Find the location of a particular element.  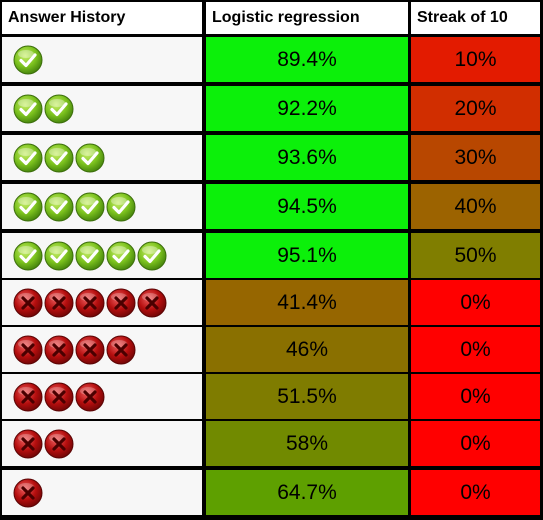

logistic-regression-cell: 41.4% is located at coordinates (307, 302).